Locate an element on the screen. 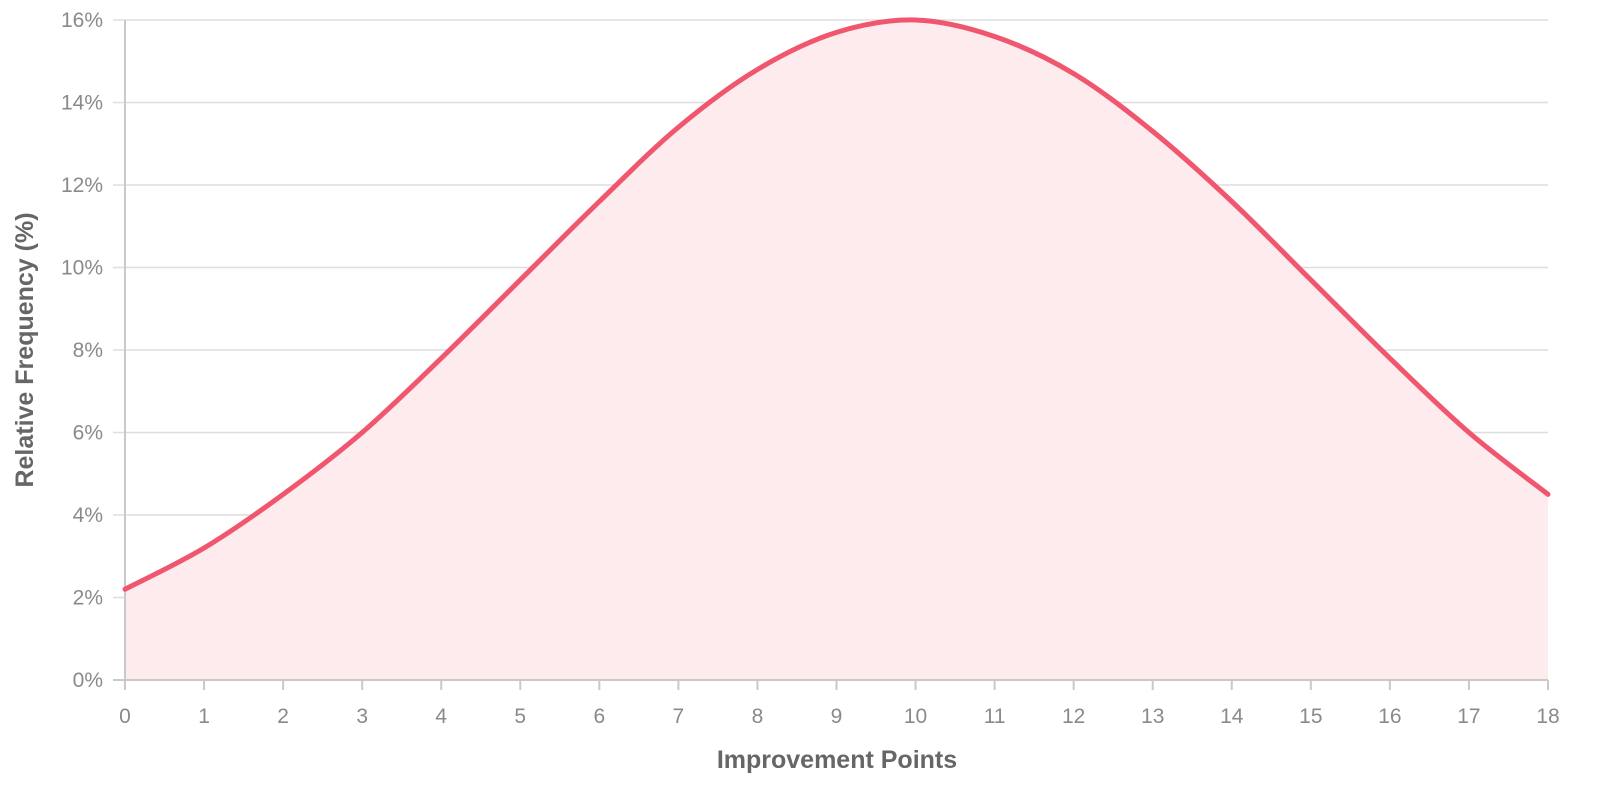 This screenshot has width=1600, height=800. x-tick-label-0: 0 is located at coordinates (125, 716).